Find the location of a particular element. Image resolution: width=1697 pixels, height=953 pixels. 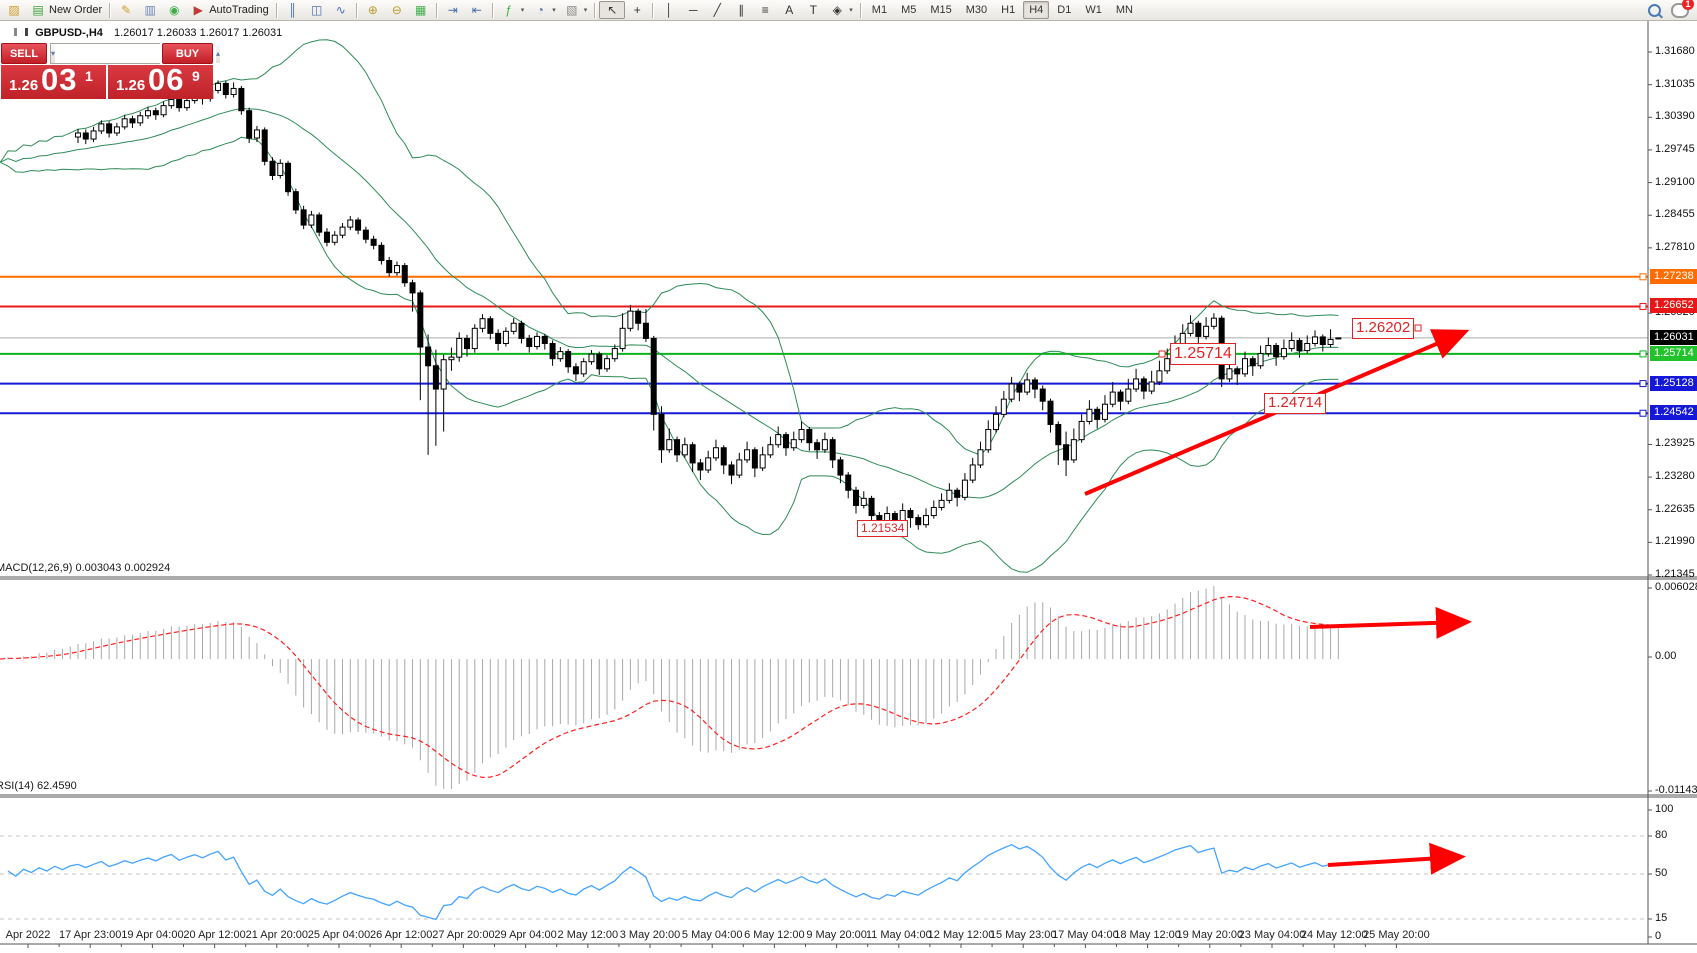

arrows-button: ◈ ▾ is located at coordinates (841, 10).